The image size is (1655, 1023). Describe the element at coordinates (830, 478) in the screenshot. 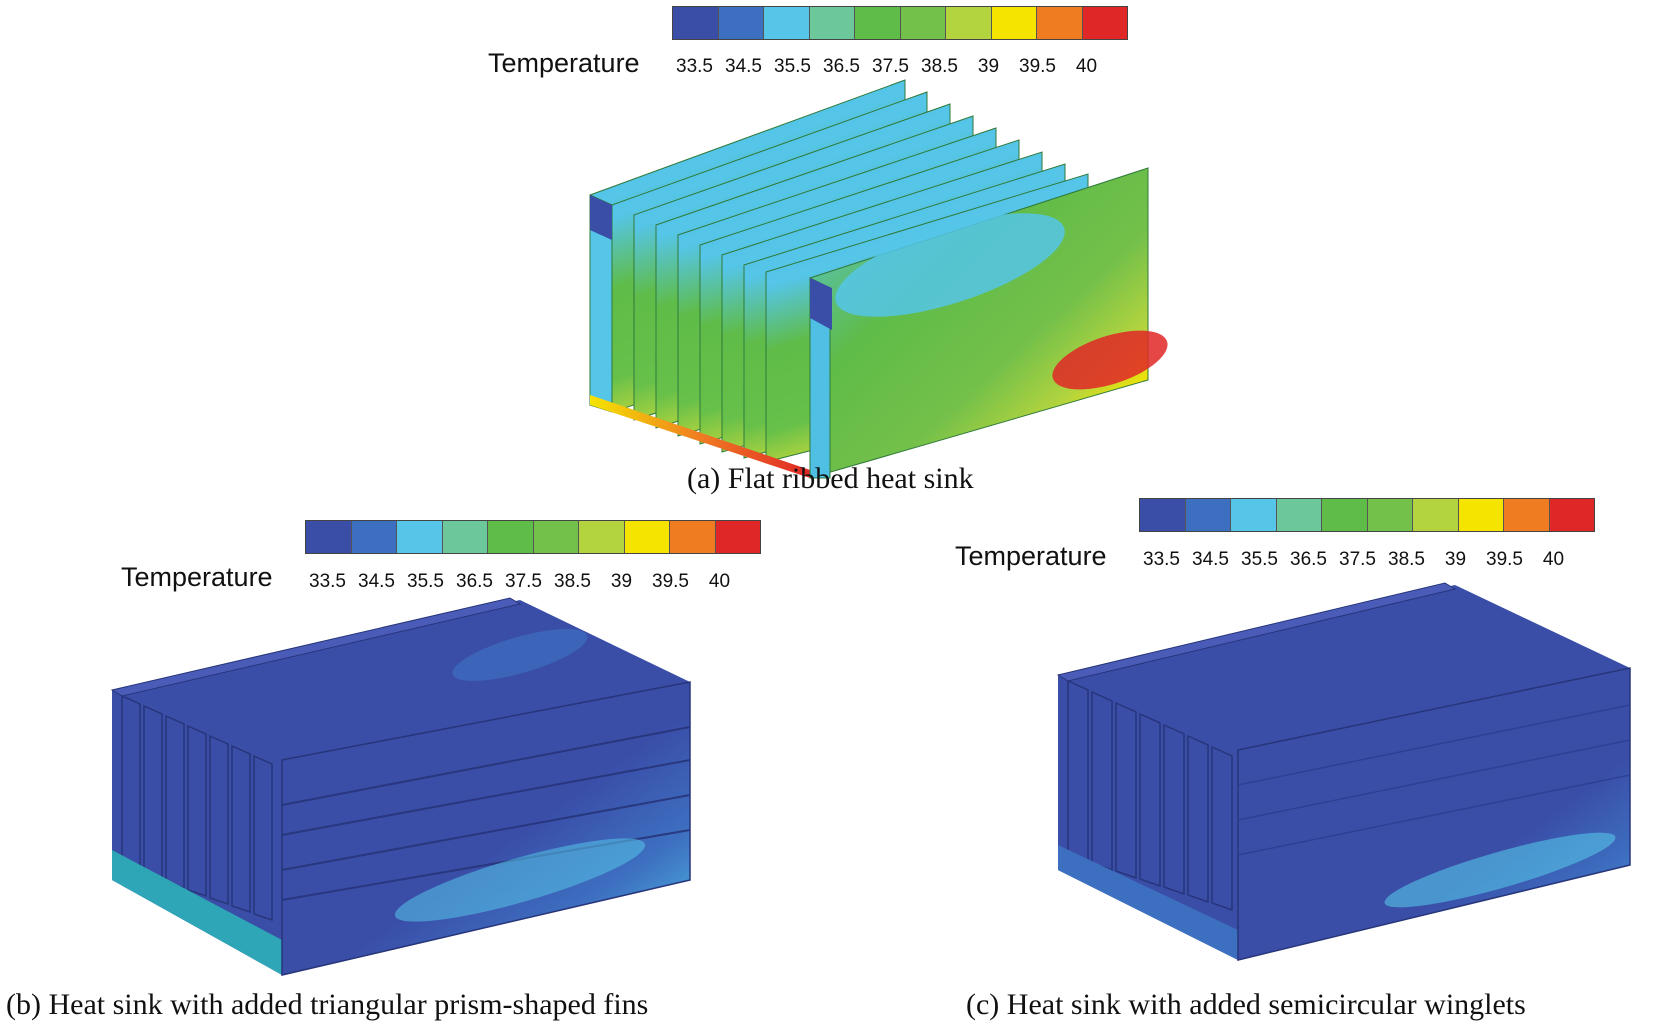

I see `caption-a: (a) Flat ribbed heat sink` at that location.